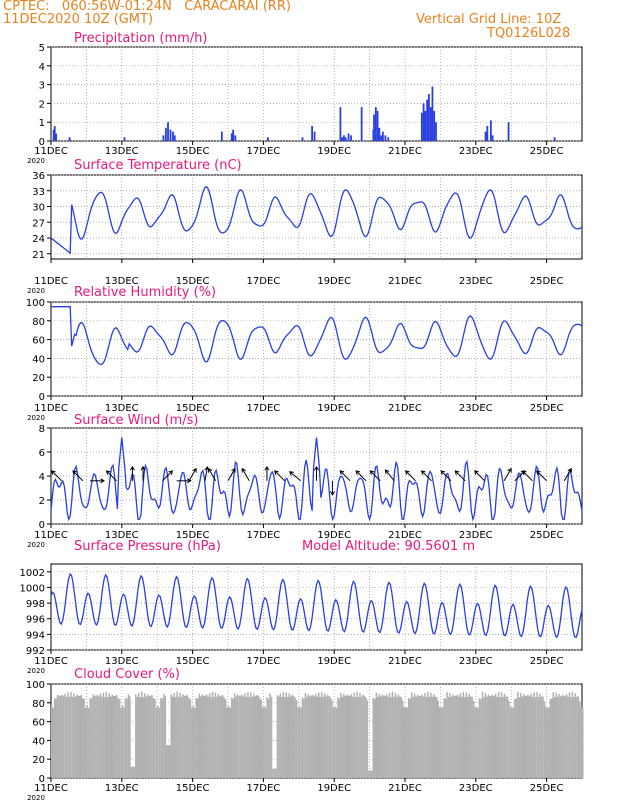 This screenshot has width=618, height=800. Describe the element at coordinates (193, 661) in the screenshot. I see `press-xtick-label: 15DEC` at that location.